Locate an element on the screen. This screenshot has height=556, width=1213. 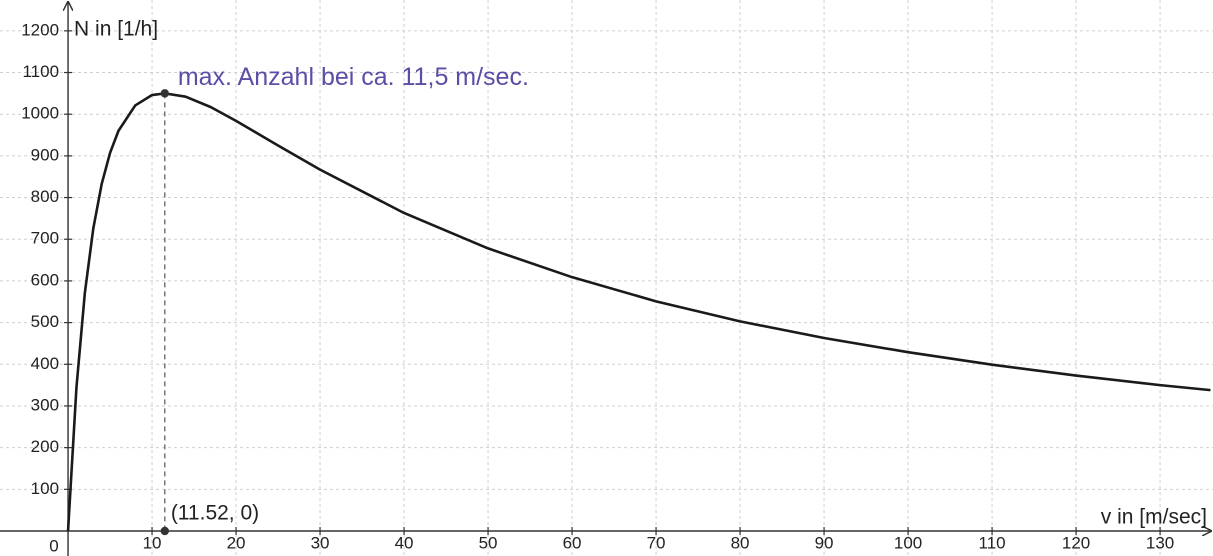
y-tick-label: 200 is located at coordinates (45, 446).